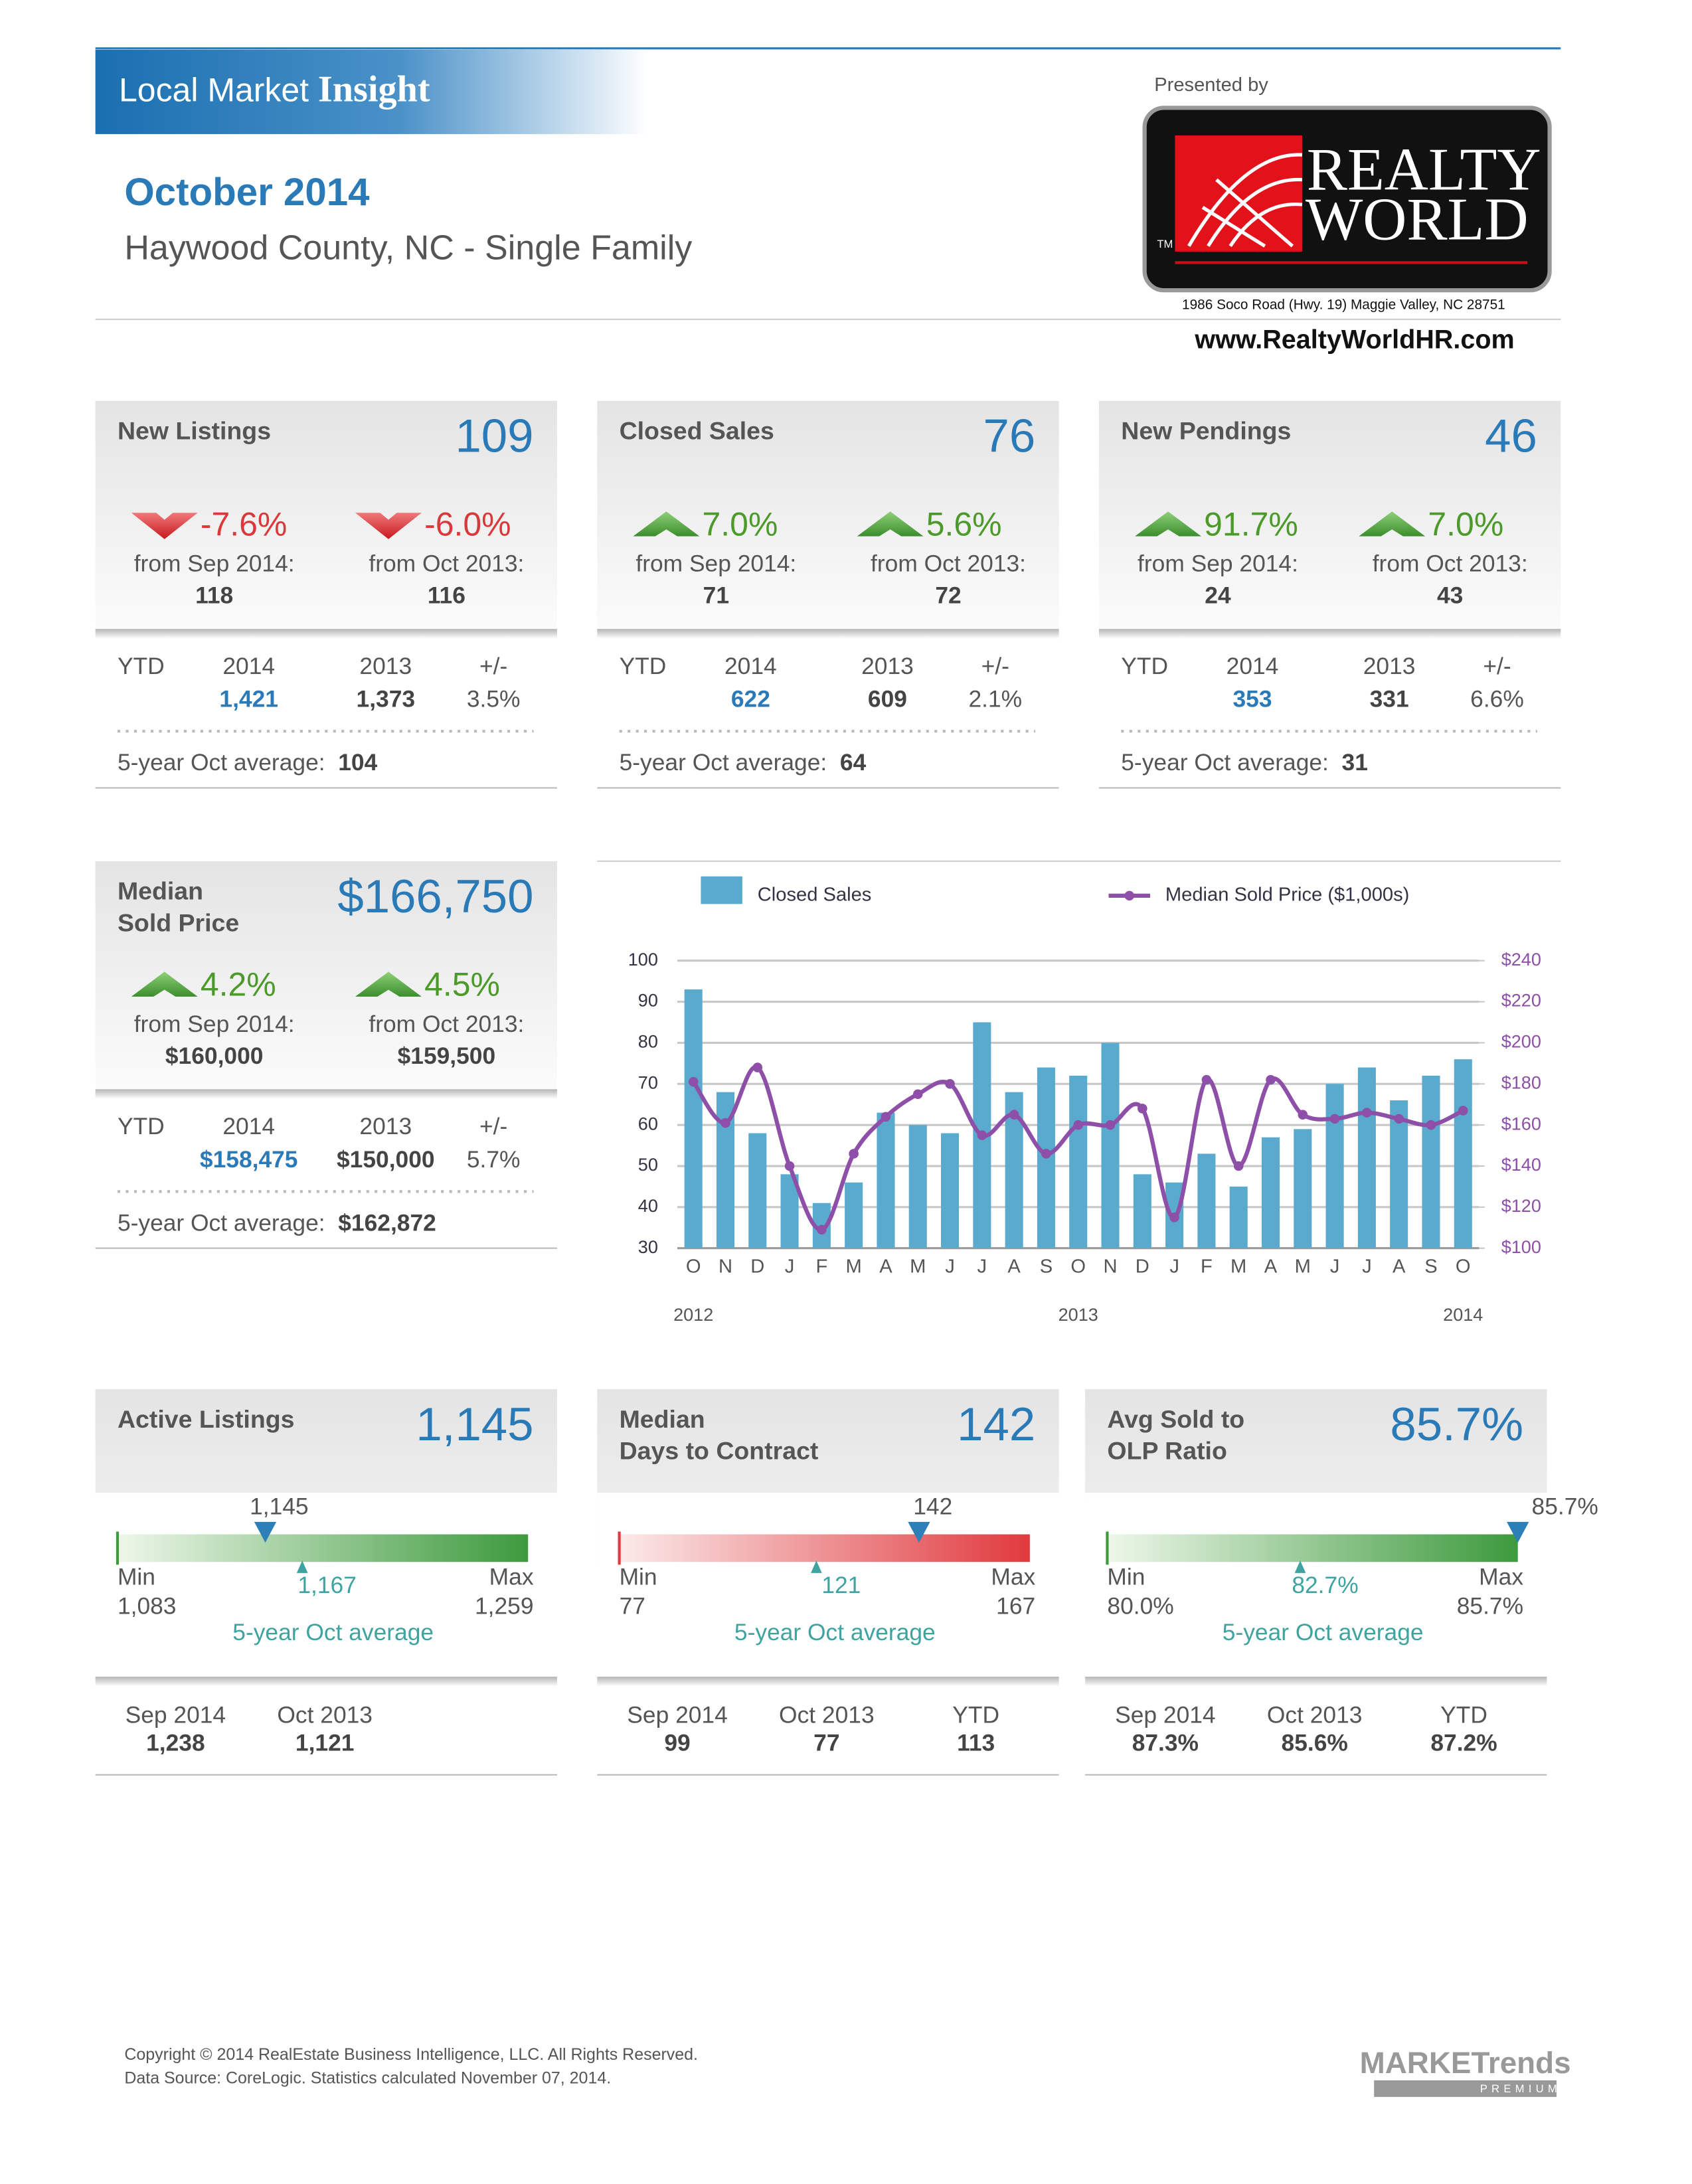 The width and height of the screenshot is (1692, 2184). Describe the element at coordinates (195, 430) in the screenshot. I see `card-title: New Listings` at that location.